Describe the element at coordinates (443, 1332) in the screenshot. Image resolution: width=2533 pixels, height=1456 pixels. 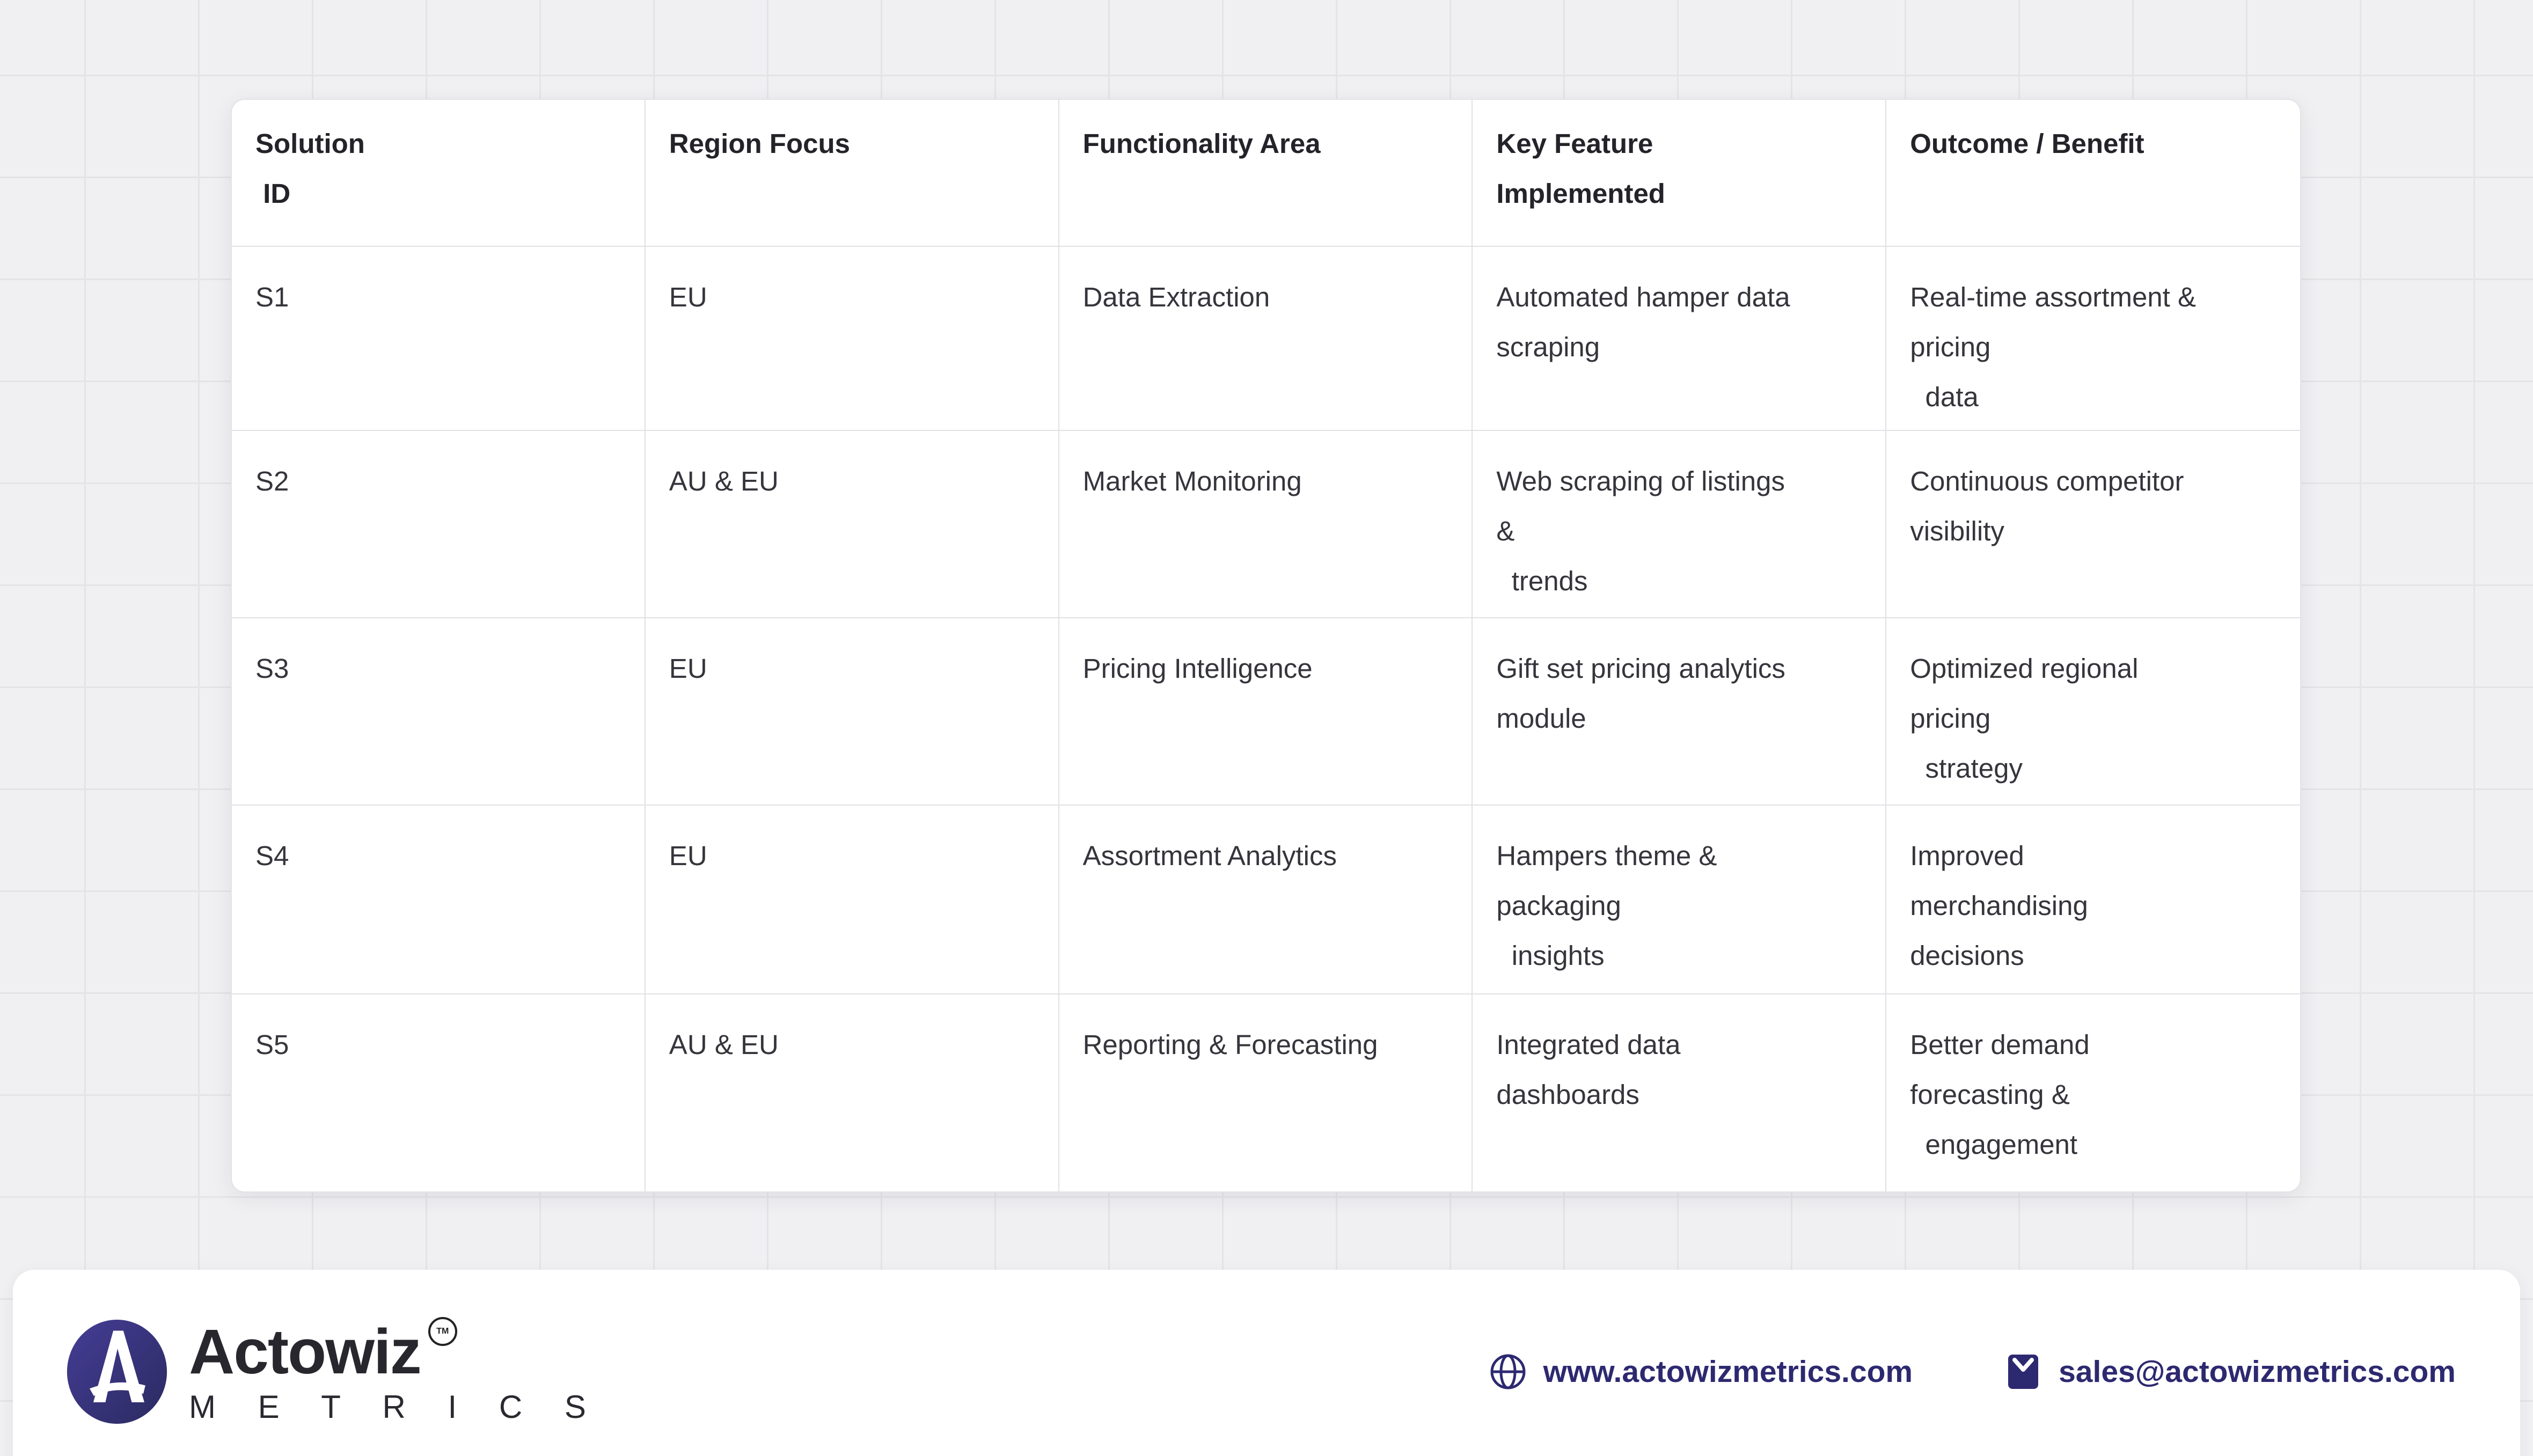
I see `trademark-icon: TM` at that location.